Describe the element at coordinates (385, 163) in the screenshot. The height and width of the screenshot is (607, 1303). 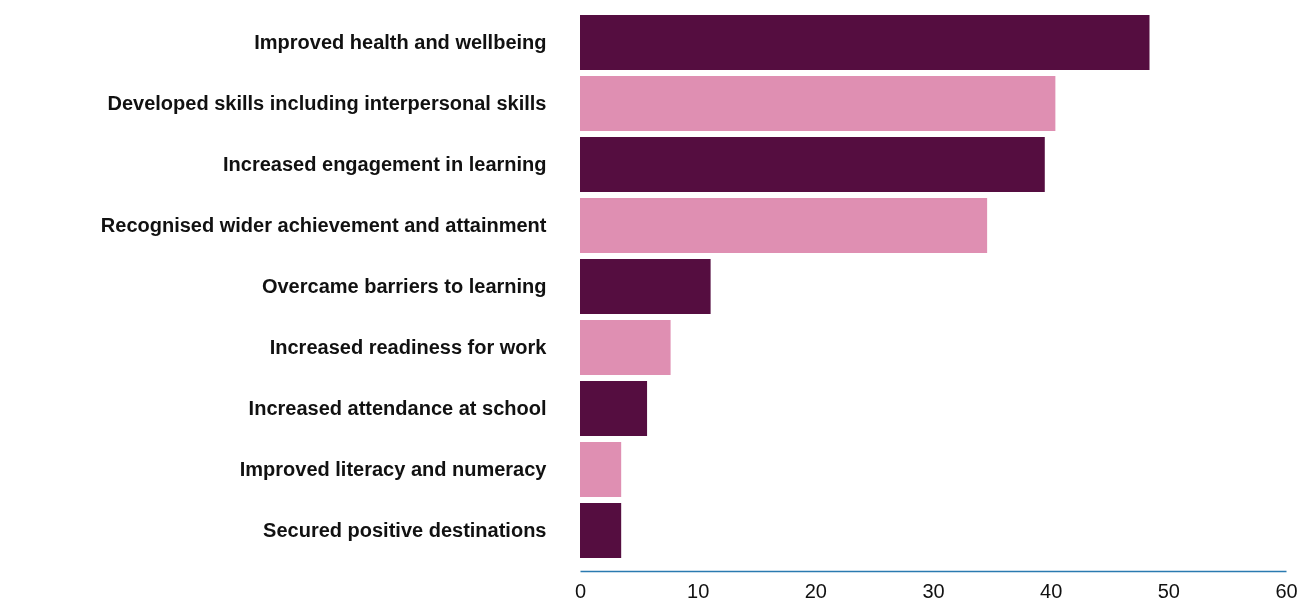
I see `y-tick-label: Increased engagement in learning` at that location.